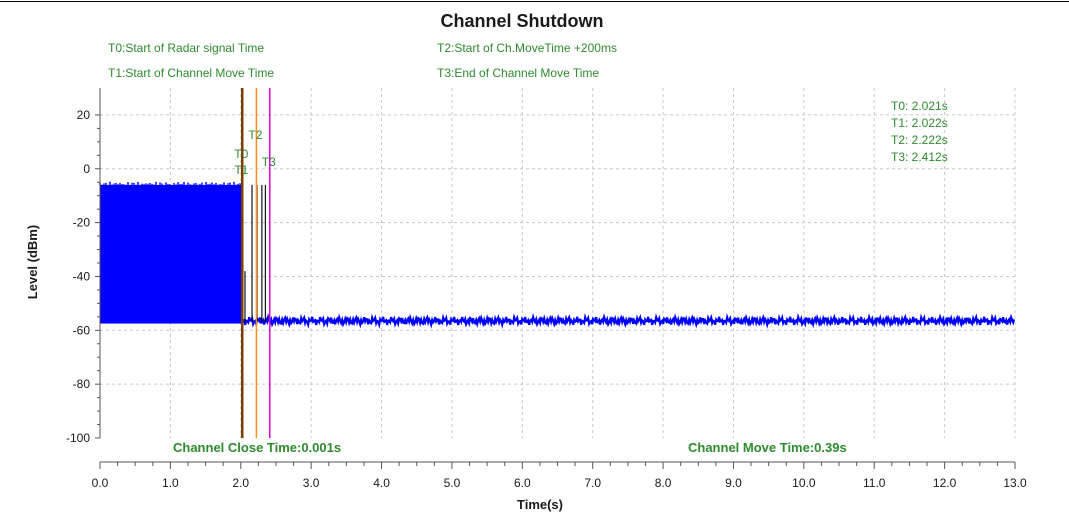 This screenshot has width=1069, height=513. I want to click on x-tick-label: 6.0, so click(522, 483).